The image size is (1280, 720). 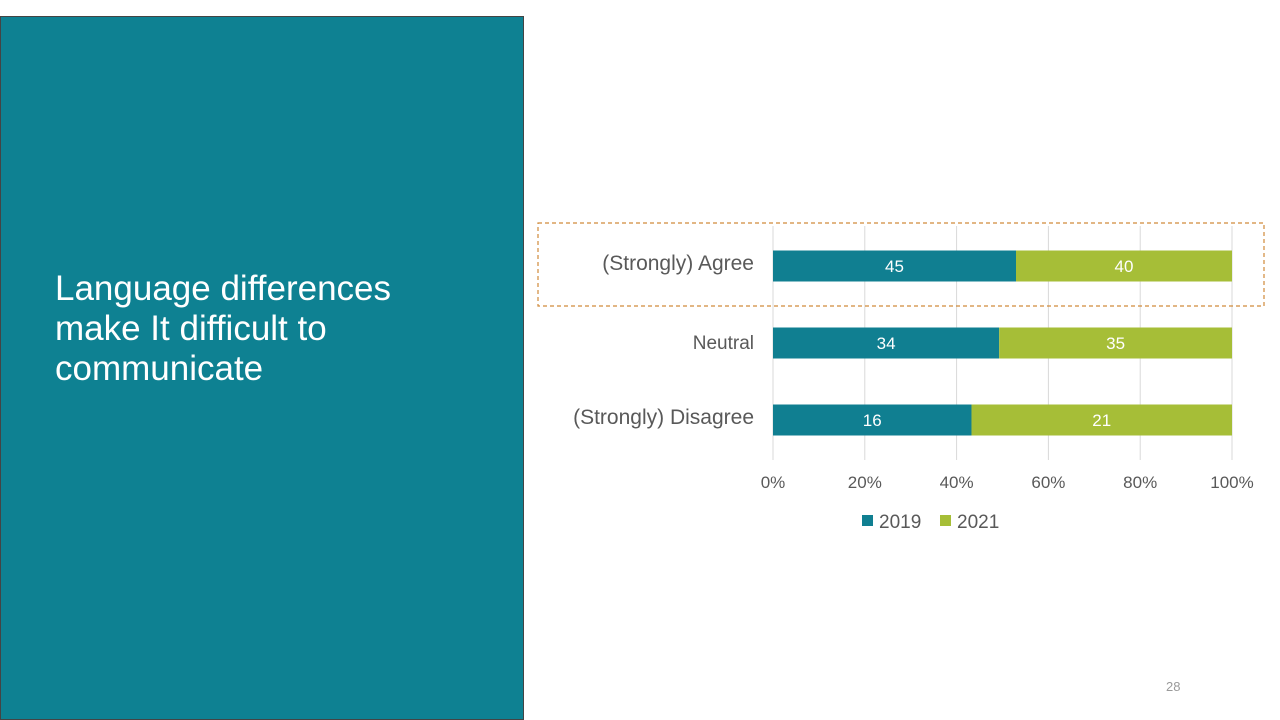 What do you see at coordinates (1140, 482) in the screenshot?
I see `x-tick-label: 80%` at bounding box center [1140, 482].